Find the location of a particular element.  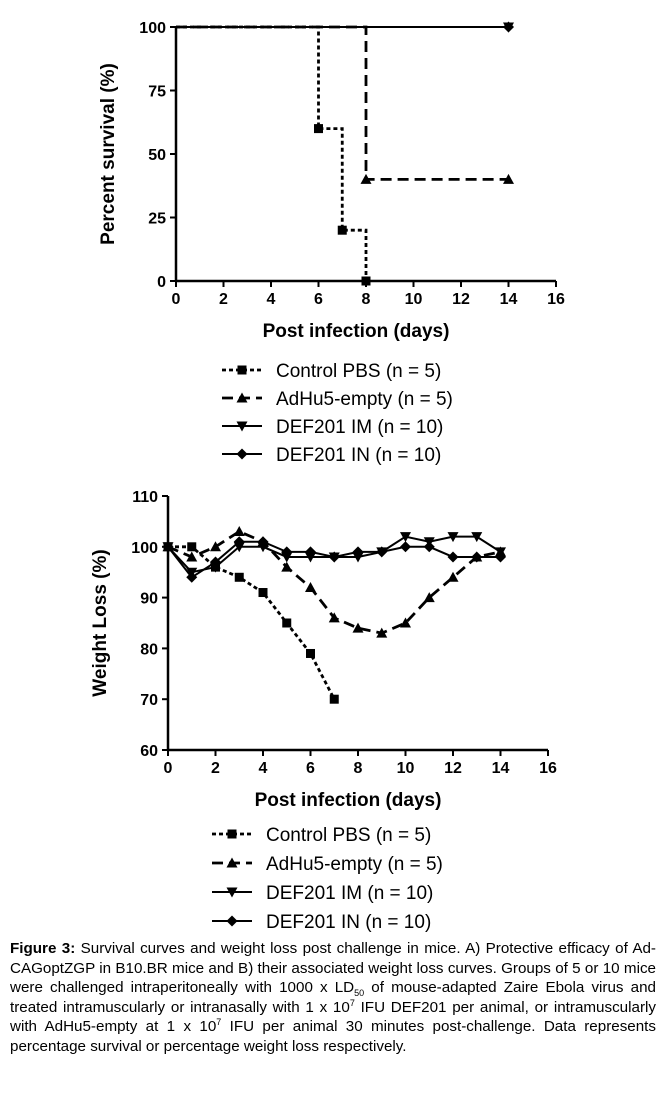

x-tick-label: 16 is located at coordinates (548, 768).